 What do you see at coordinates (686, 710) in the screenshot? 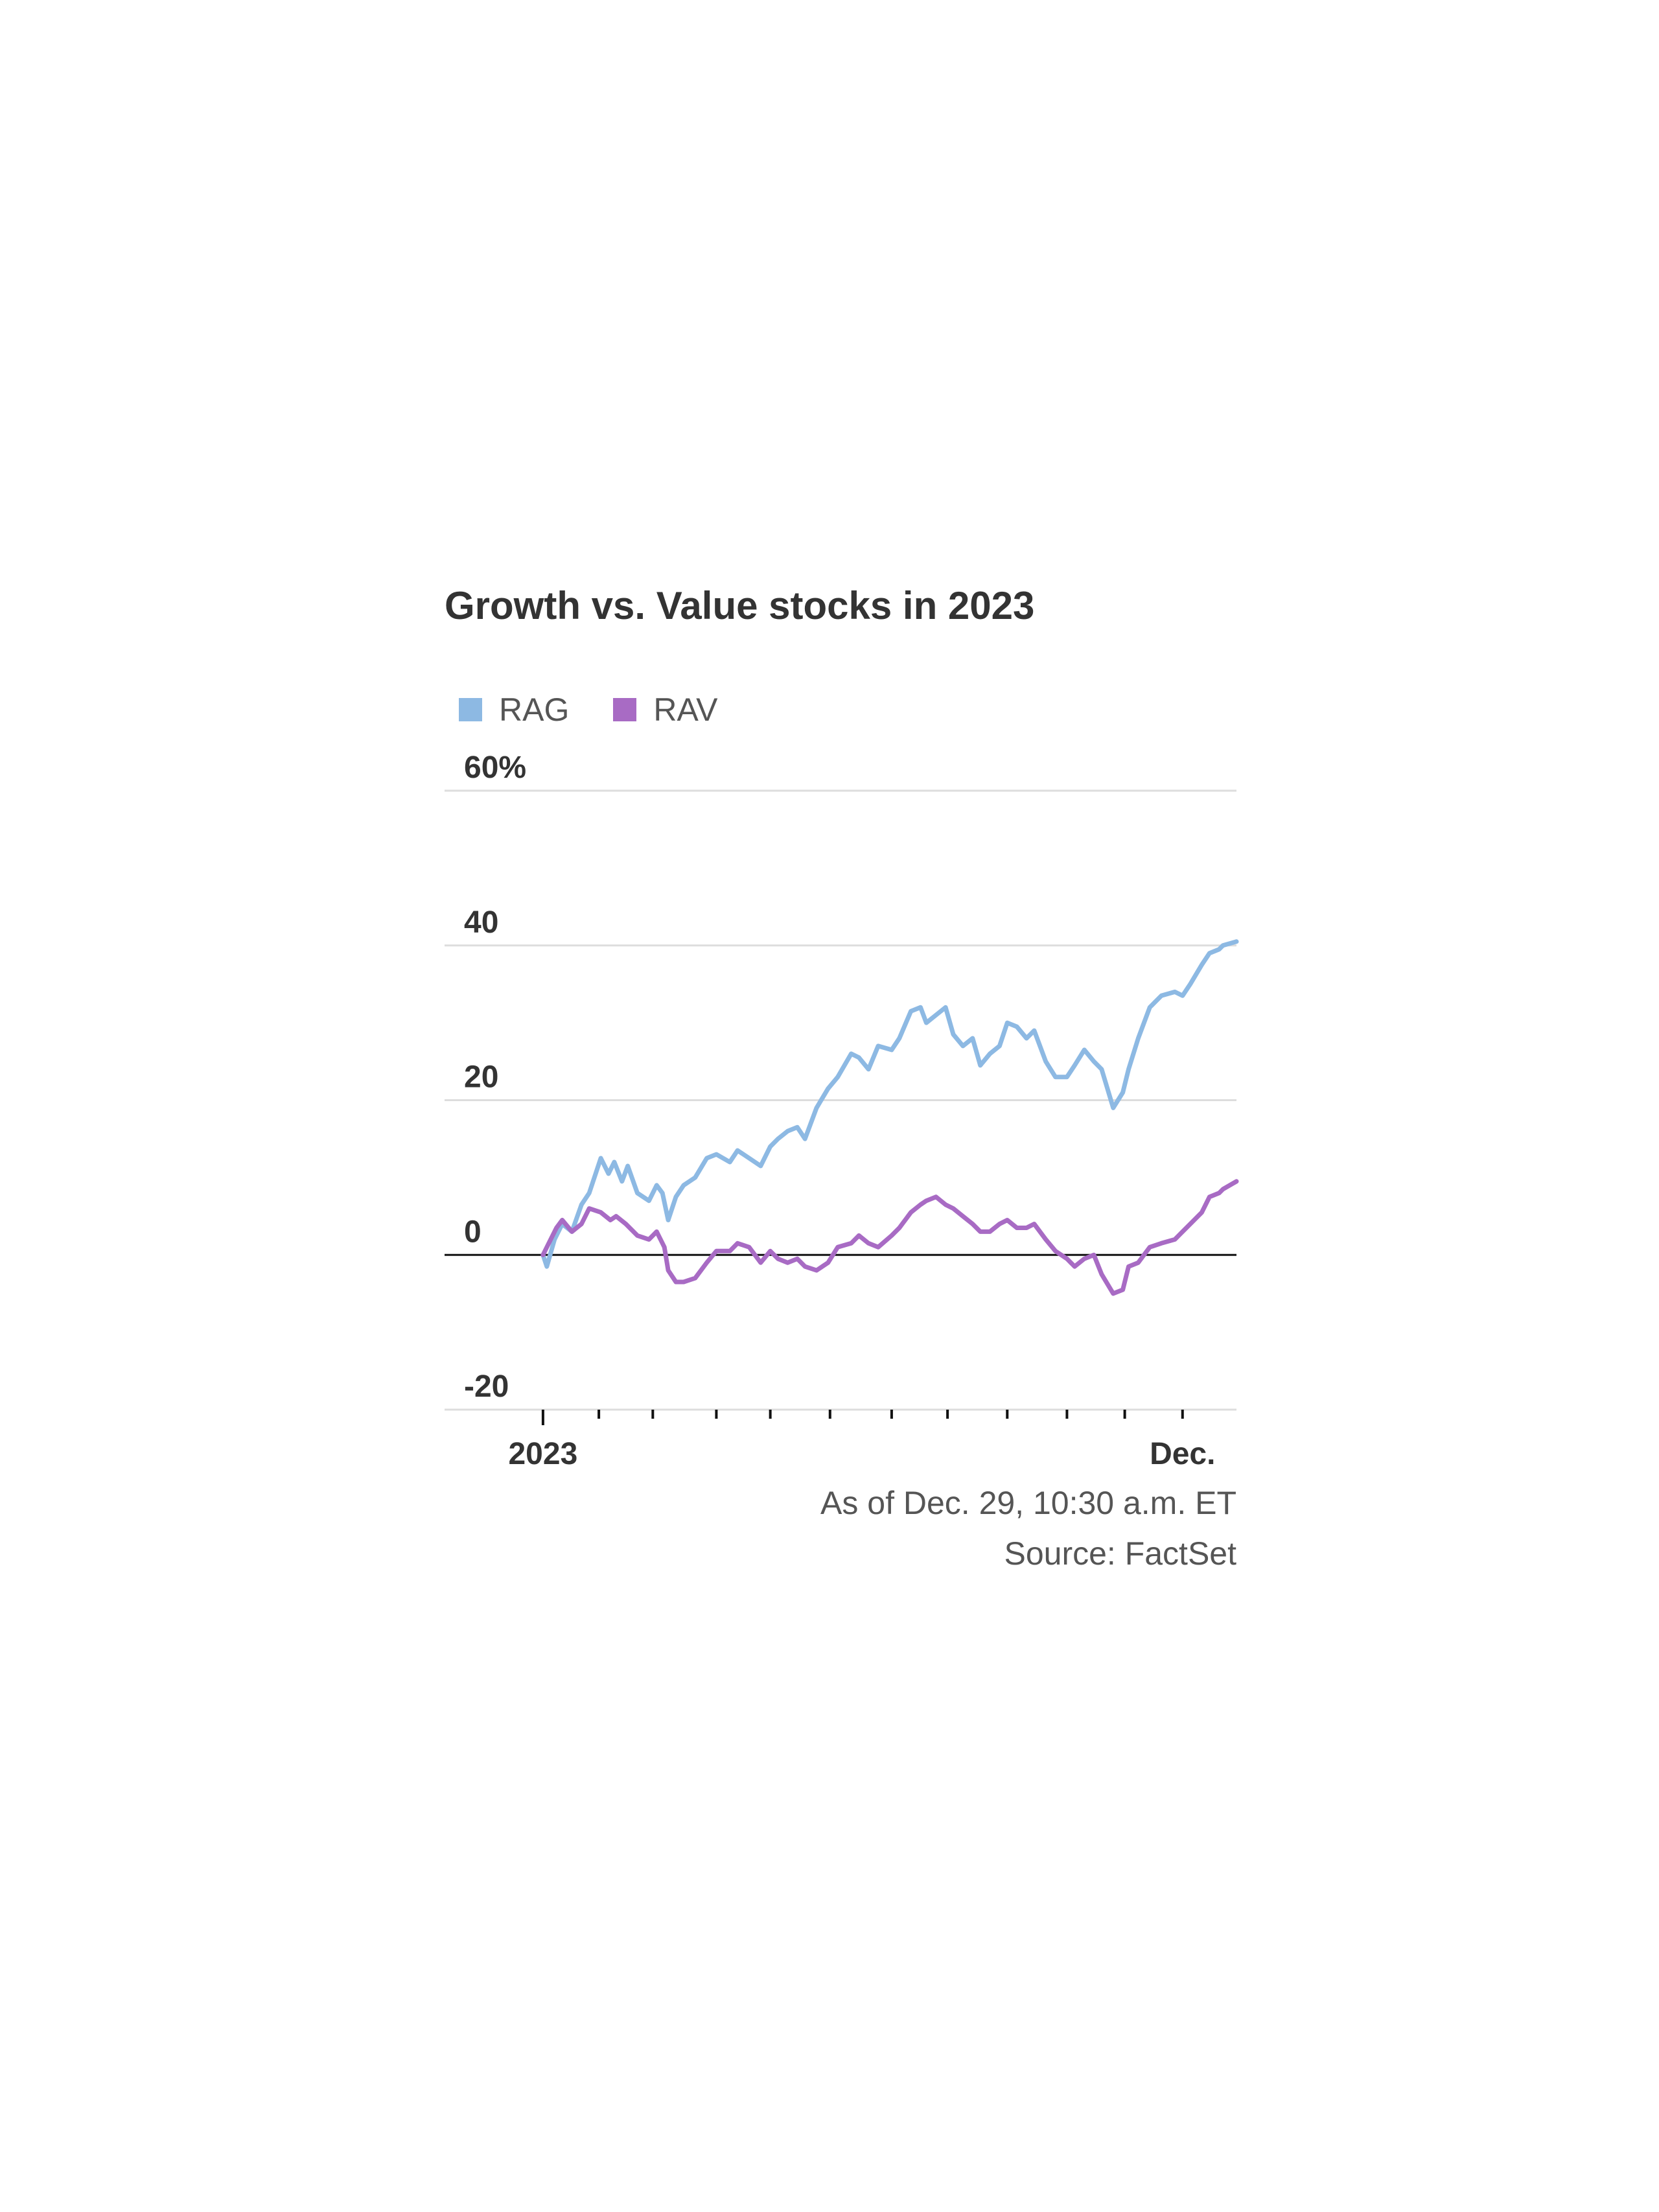
I see `legend-label-rav: RAV` at bounding box center [686, 710].